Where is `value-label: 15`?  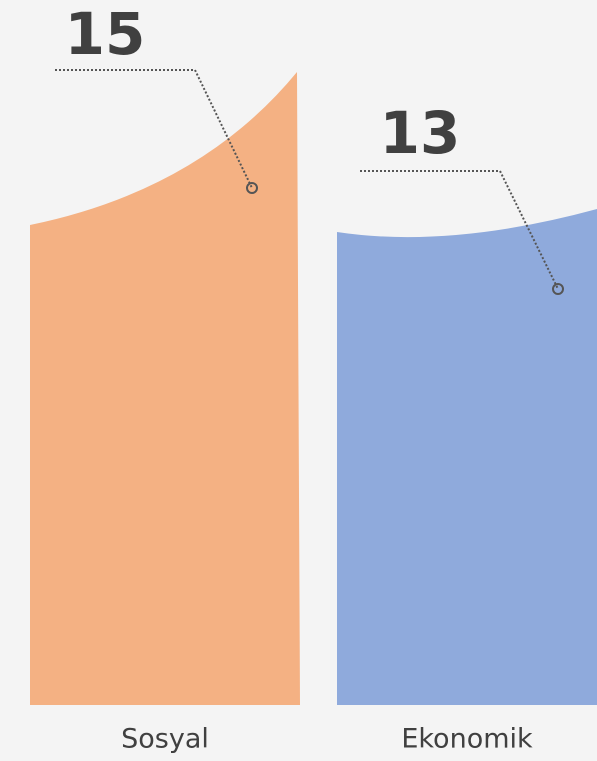 value-label: 15 is located at coordinates (105, 34).